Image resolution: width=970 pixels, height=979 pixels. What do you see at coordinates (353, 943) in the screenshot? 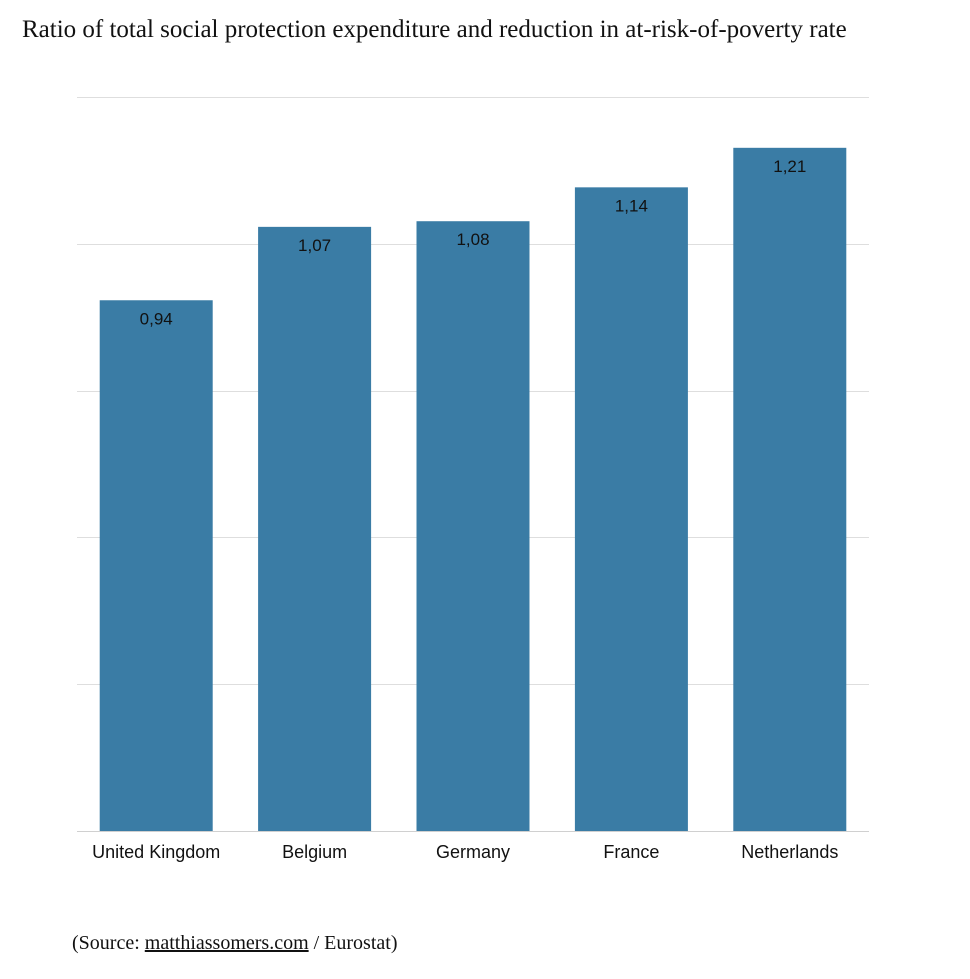
I see `source-suffix: / Eurostat)` at bounding box center [353, 943].